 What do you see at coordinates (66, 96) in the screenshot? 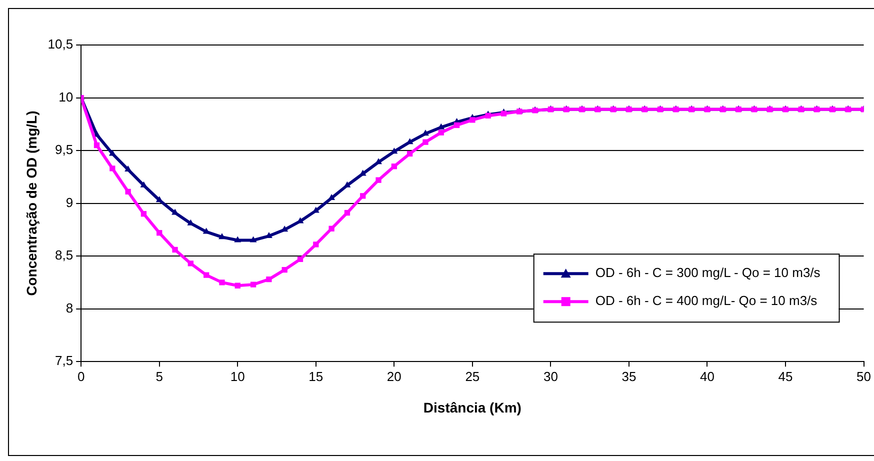
I see `y-tick-label: 10` at bounding box center [66, 96].